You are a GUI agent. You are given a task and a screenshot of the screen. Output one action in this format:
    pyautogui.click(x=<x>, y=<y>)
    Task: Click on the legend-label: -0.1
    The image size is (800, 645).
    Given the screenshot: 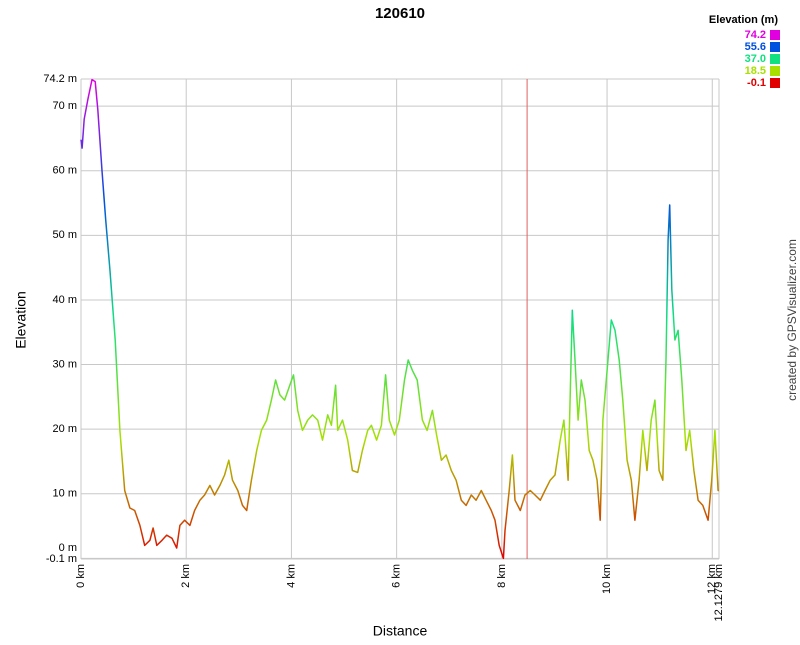 What is the action you would take?
    pyautogui.click(x=756, y=83)
    